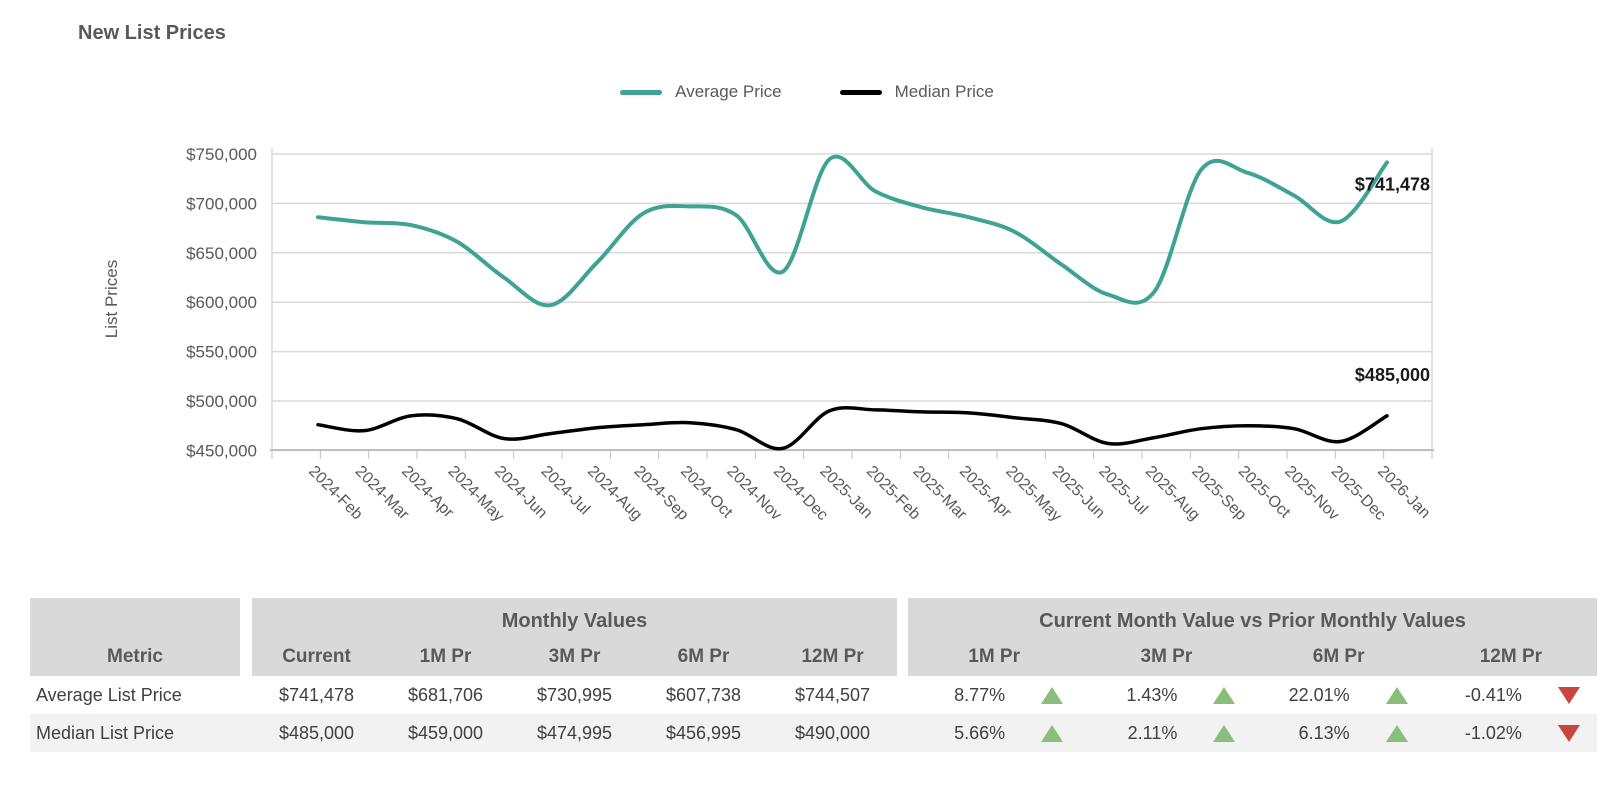  What do you see at coordinates (832, 694) in the screenshot?
I see `cell-value: $744,507` at bounding box center [832, 694].